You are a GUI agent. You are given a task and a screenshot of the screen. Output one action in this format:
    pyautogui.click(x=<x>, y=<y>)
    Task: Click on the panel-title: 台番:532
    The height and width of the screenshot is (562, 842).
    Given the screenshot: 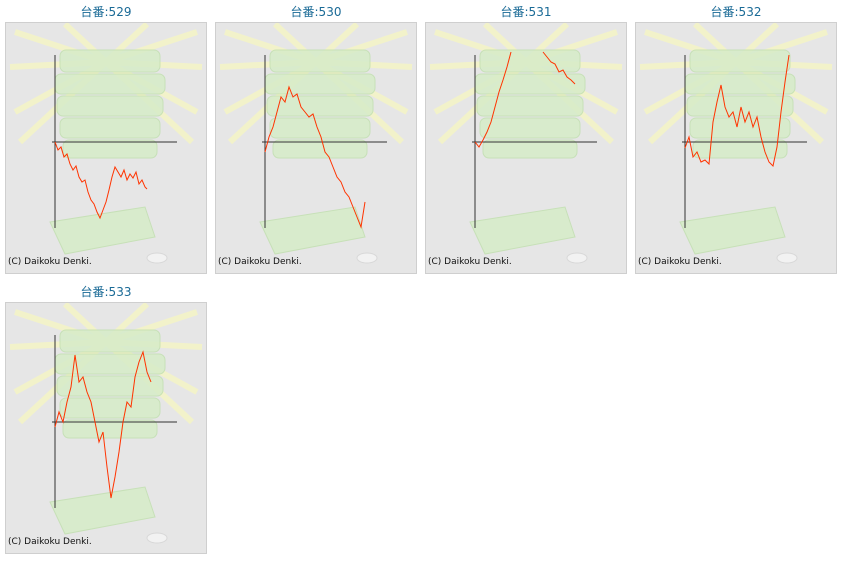 What is the action you would take?
    pyautogui.click(x=736, y=11)
    